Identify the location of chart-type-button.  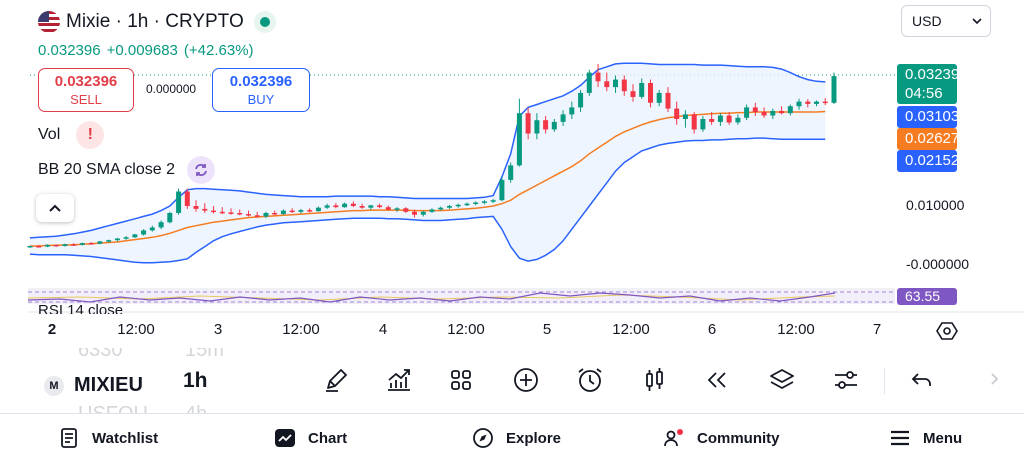
(654, 380).